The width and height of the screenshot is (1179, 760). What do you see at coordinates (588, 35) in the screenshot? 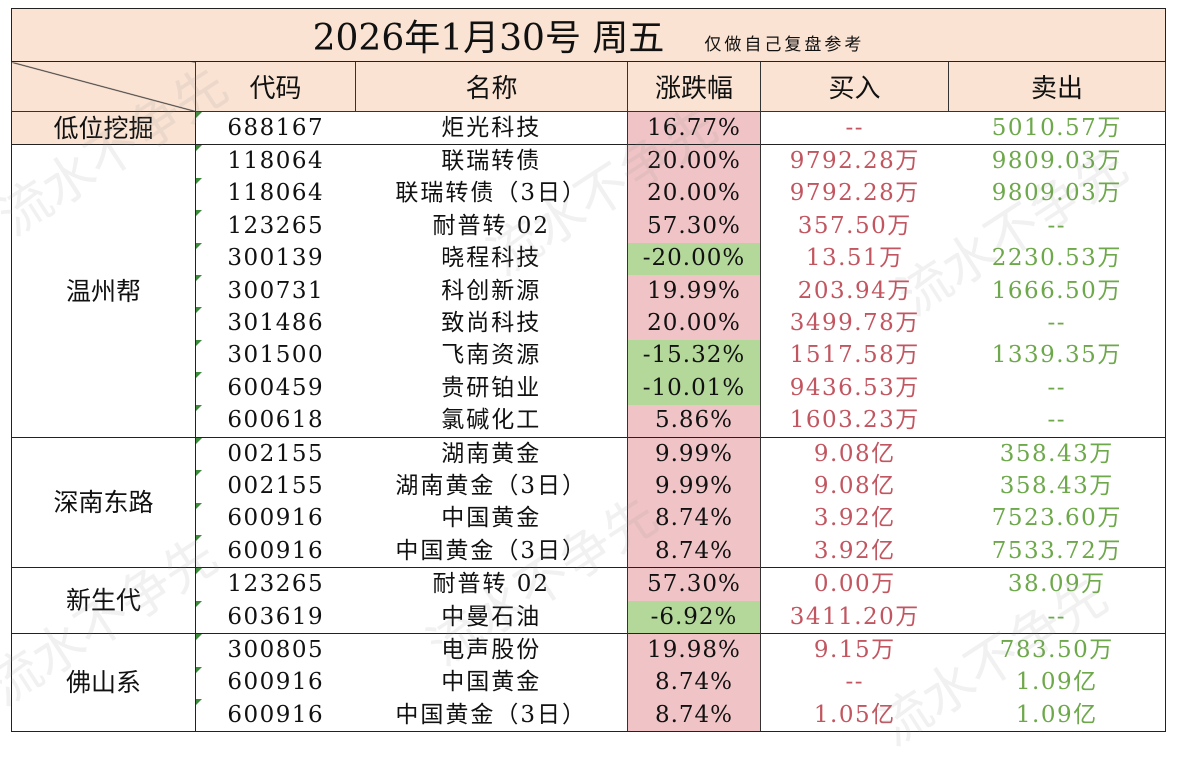
I see `title-row: 2026年1月30号 周五 仅做自己复盘参考` at bounding box center [588, 35].